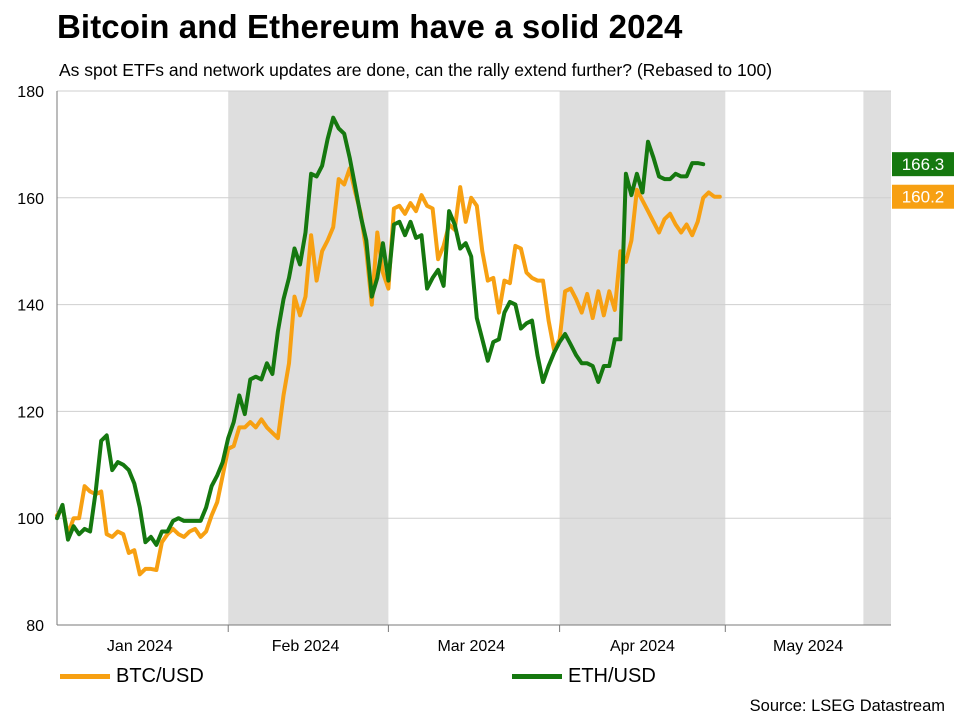  I want to click on y-tick-label-80: 80, so click(35, 626).